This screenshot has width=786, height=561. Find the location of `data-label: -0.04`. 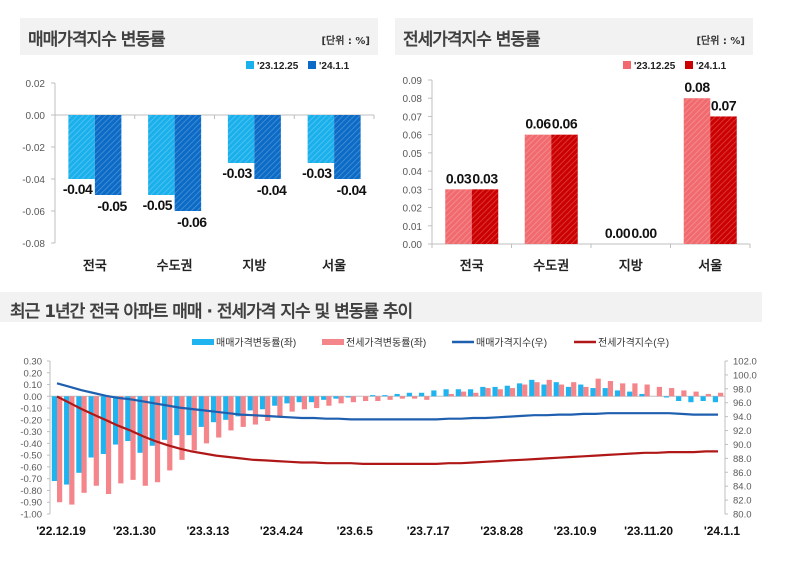

data-label: -0.04 is located at coordinates (78, 189).